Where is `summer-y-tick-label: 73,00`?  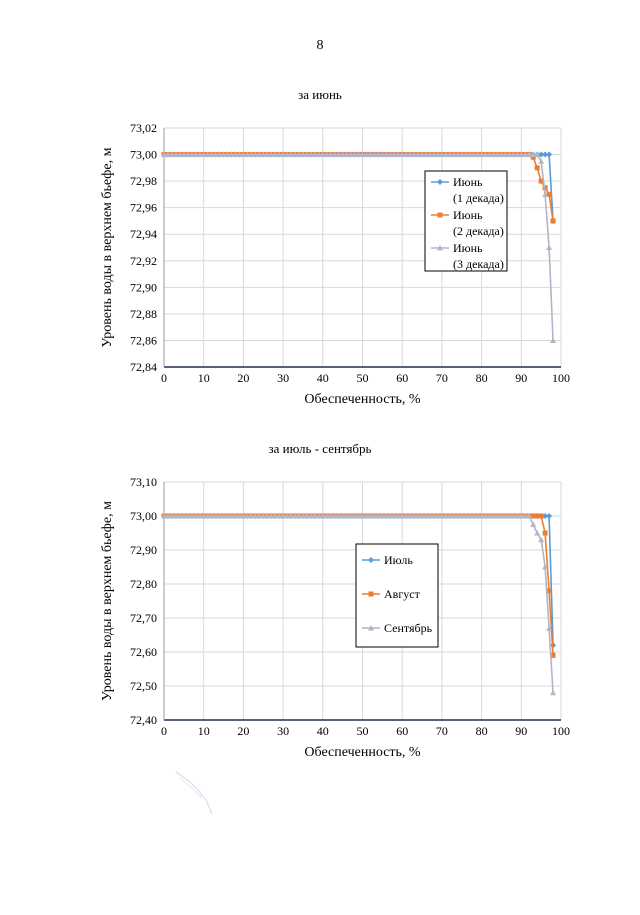
summer-y-tick-label: 73,00 is located at coordinates (143, 516).